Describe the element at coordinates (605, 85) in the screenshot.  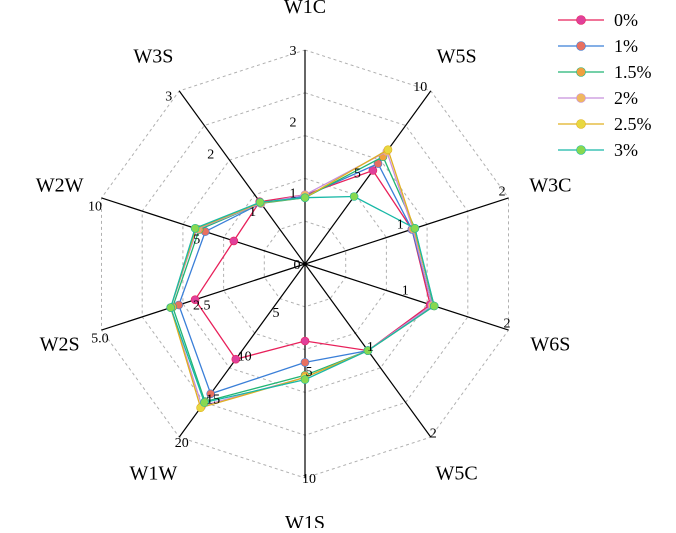
I see `legend: 0% 1% 1.5% 2% 2.5% 3%` at that location.